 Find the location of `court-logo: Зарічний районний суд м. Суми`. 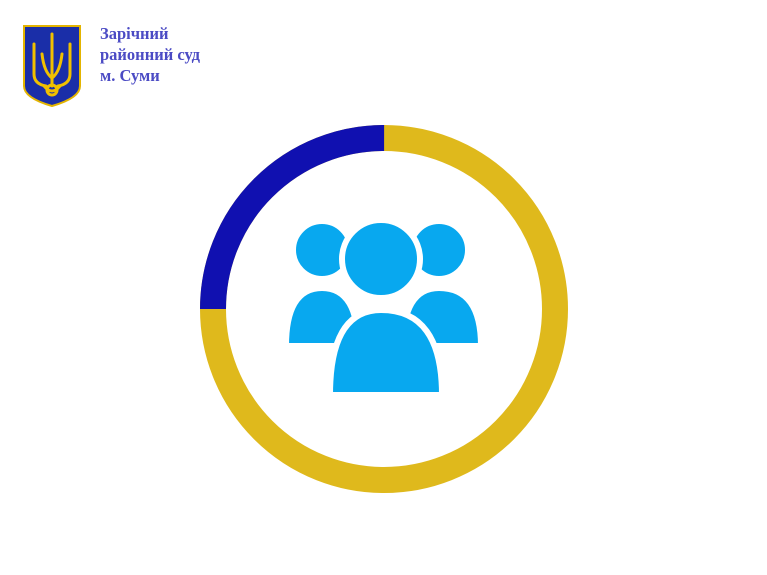

court-logo: Зарічний районний суд м. Суми is located at coordinates (117, 64).